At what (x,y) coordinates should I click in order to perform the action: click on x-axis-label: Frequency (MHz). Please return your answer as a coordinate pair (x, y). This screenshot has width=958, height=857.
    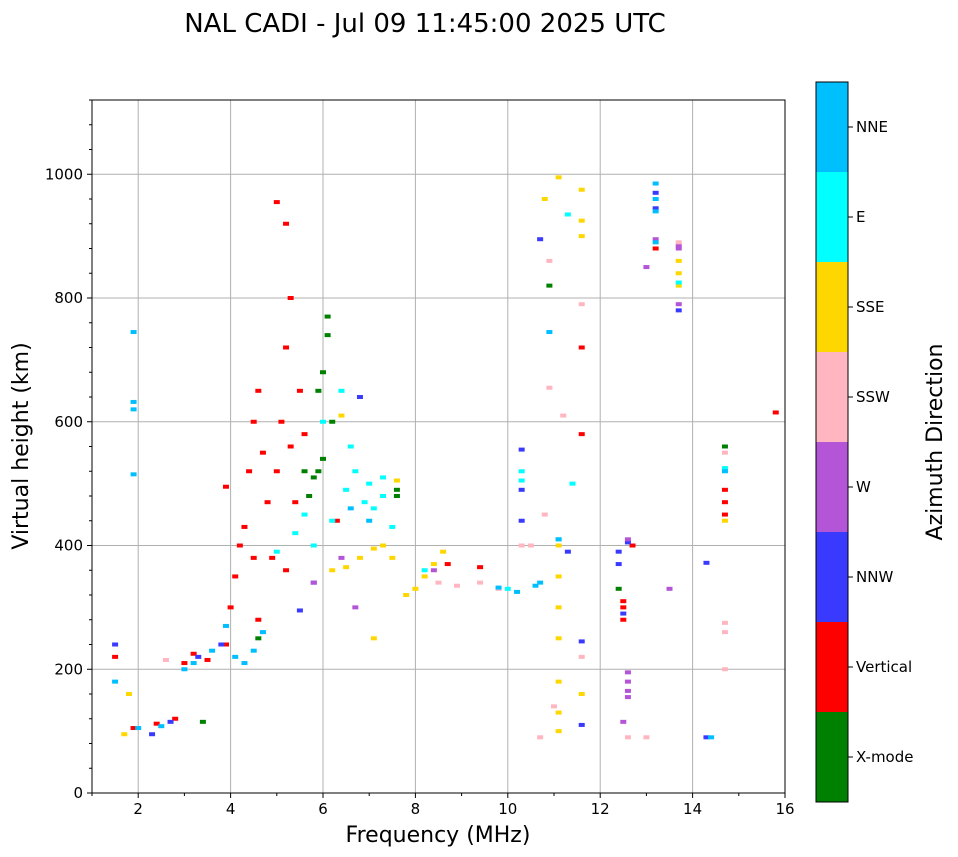
    Looking at the image, I should click on (438, 835).